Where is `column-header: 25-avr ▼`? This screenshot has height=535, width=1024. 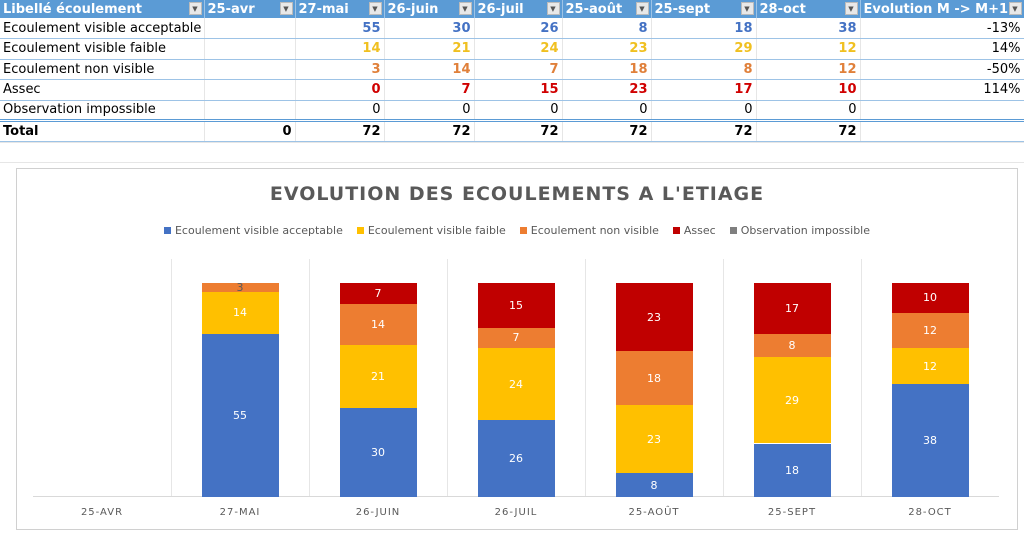
column-header: 25-avr ▼ is located at coordinates (250, 9).